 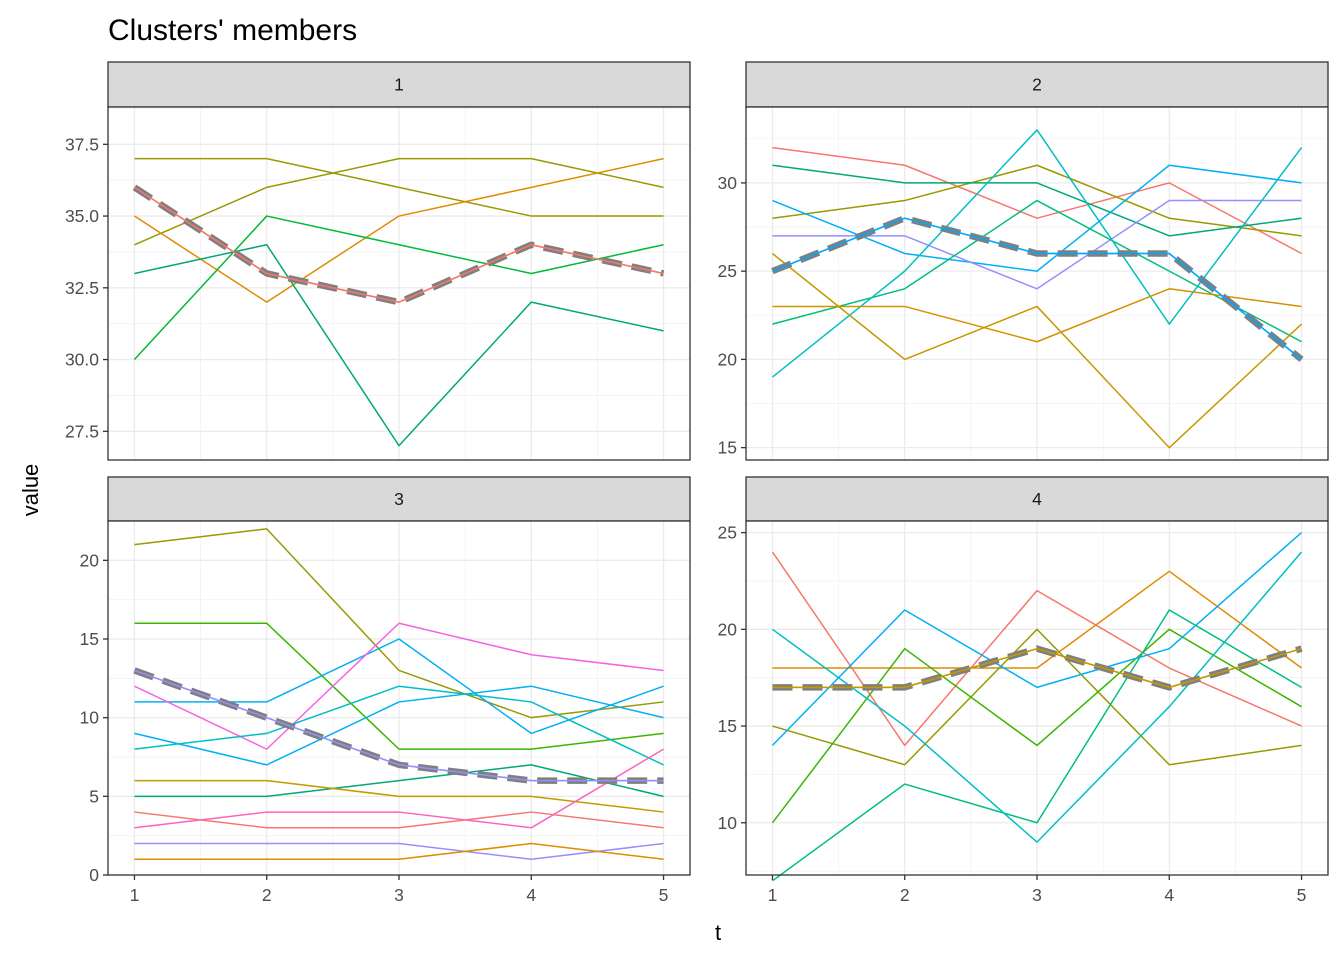 What do you see at coordinates (82, 288) in the screenshot?
I see `y-tick-label: 32.5` at bounding box center [82, 288].